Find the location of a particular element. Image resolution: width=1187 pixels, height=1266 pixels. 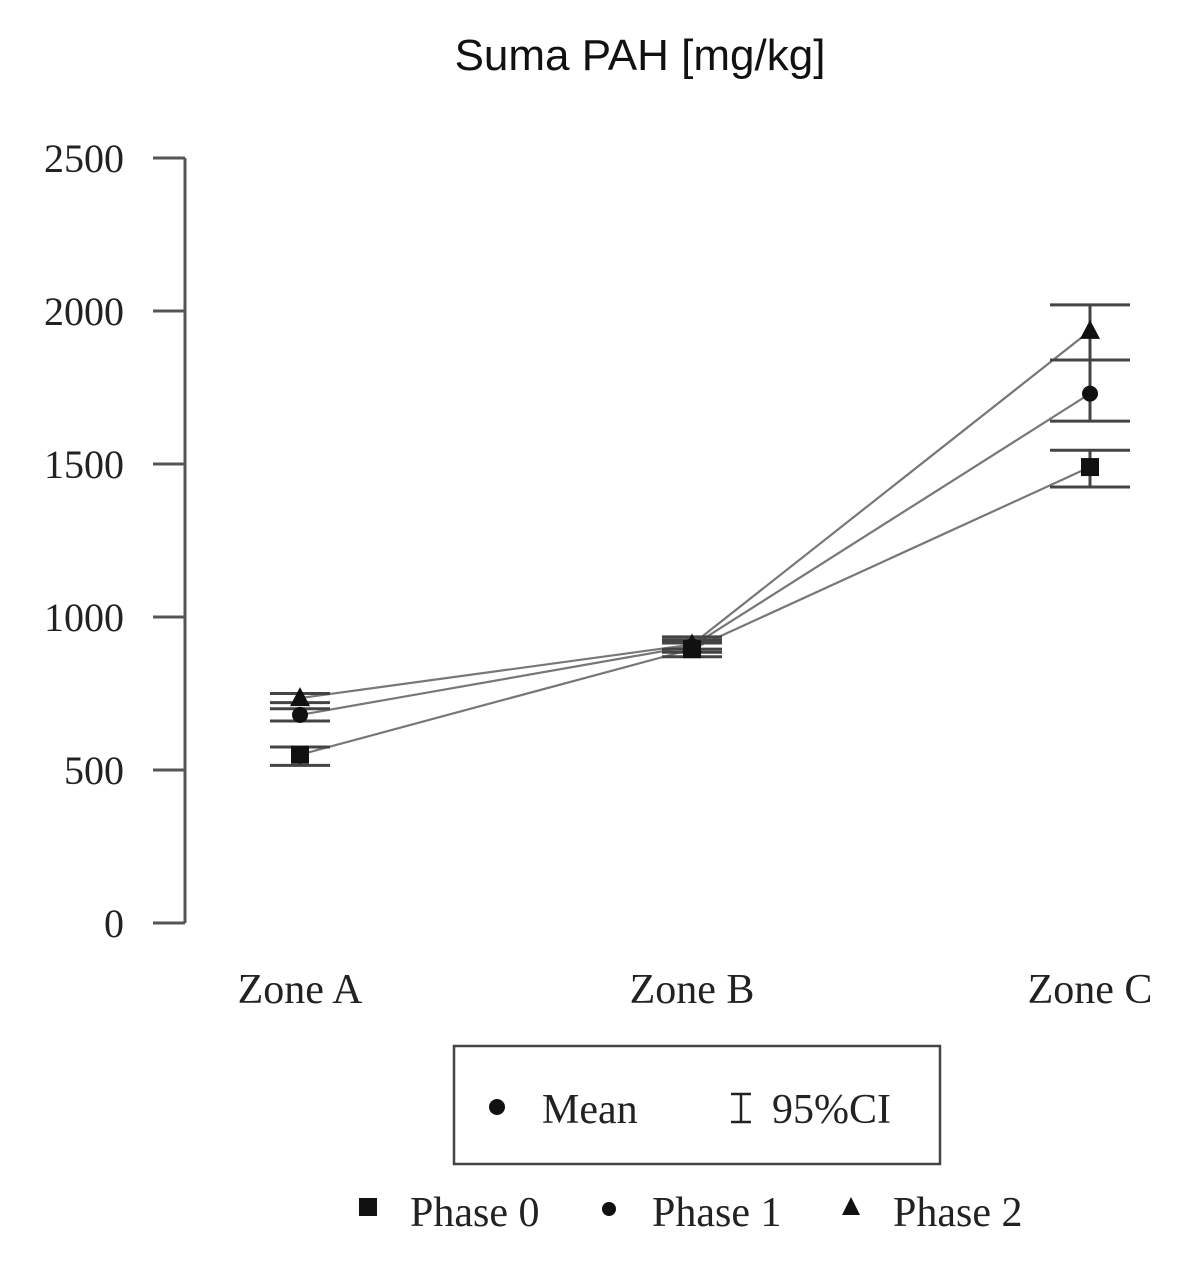

legend-phase2-icon is located at coordinates (851, 1206).